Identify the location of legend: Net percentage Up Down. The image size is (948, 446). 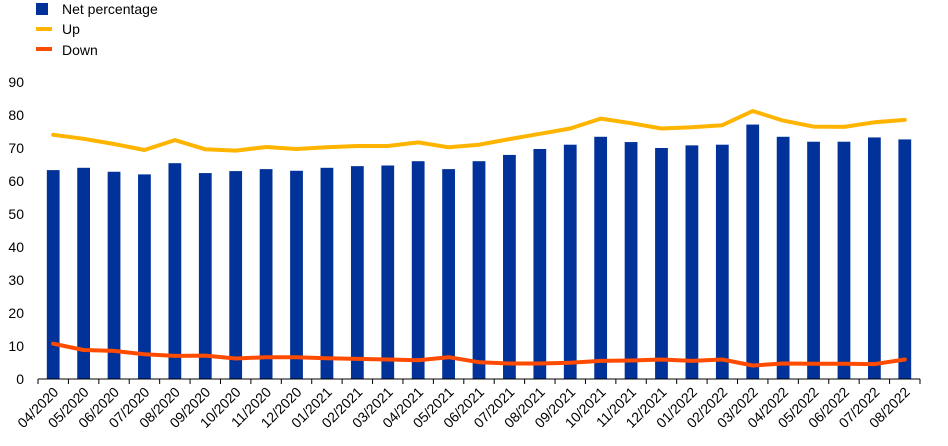
(97, 29).